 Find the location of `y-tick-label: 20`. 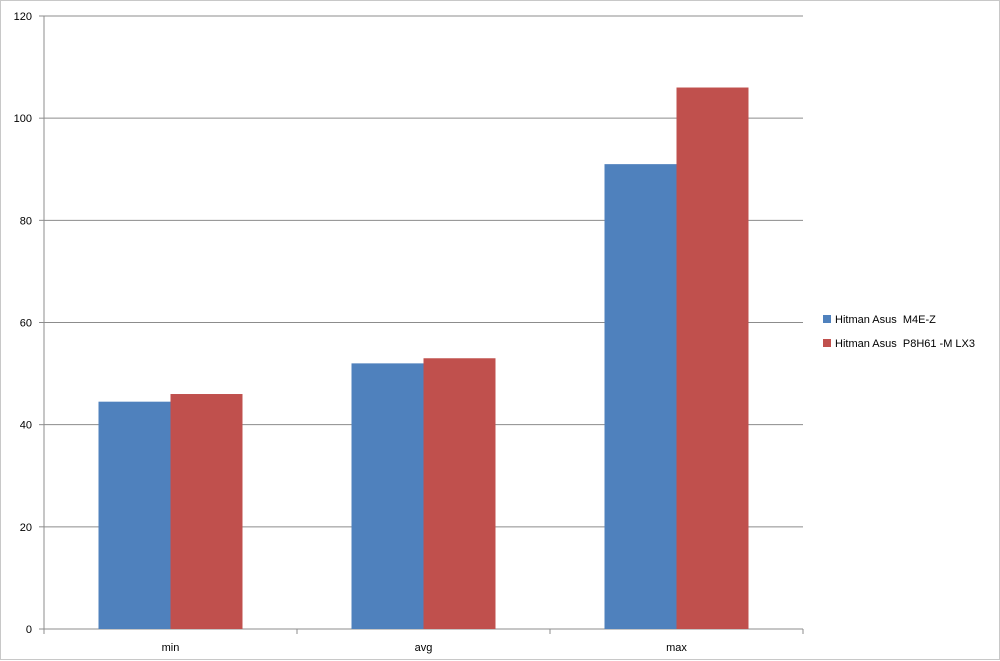

y-tick-label: 20 is located at coordinates (26, 528).